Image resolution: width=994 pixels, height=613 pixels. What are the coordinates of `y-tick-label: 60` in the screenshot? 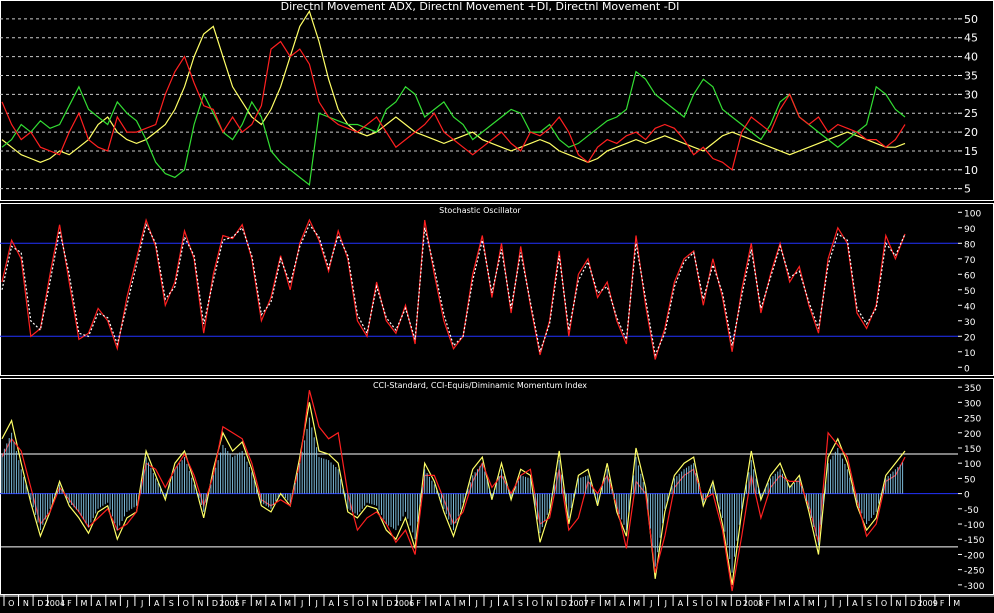 It's located at (970, 276).